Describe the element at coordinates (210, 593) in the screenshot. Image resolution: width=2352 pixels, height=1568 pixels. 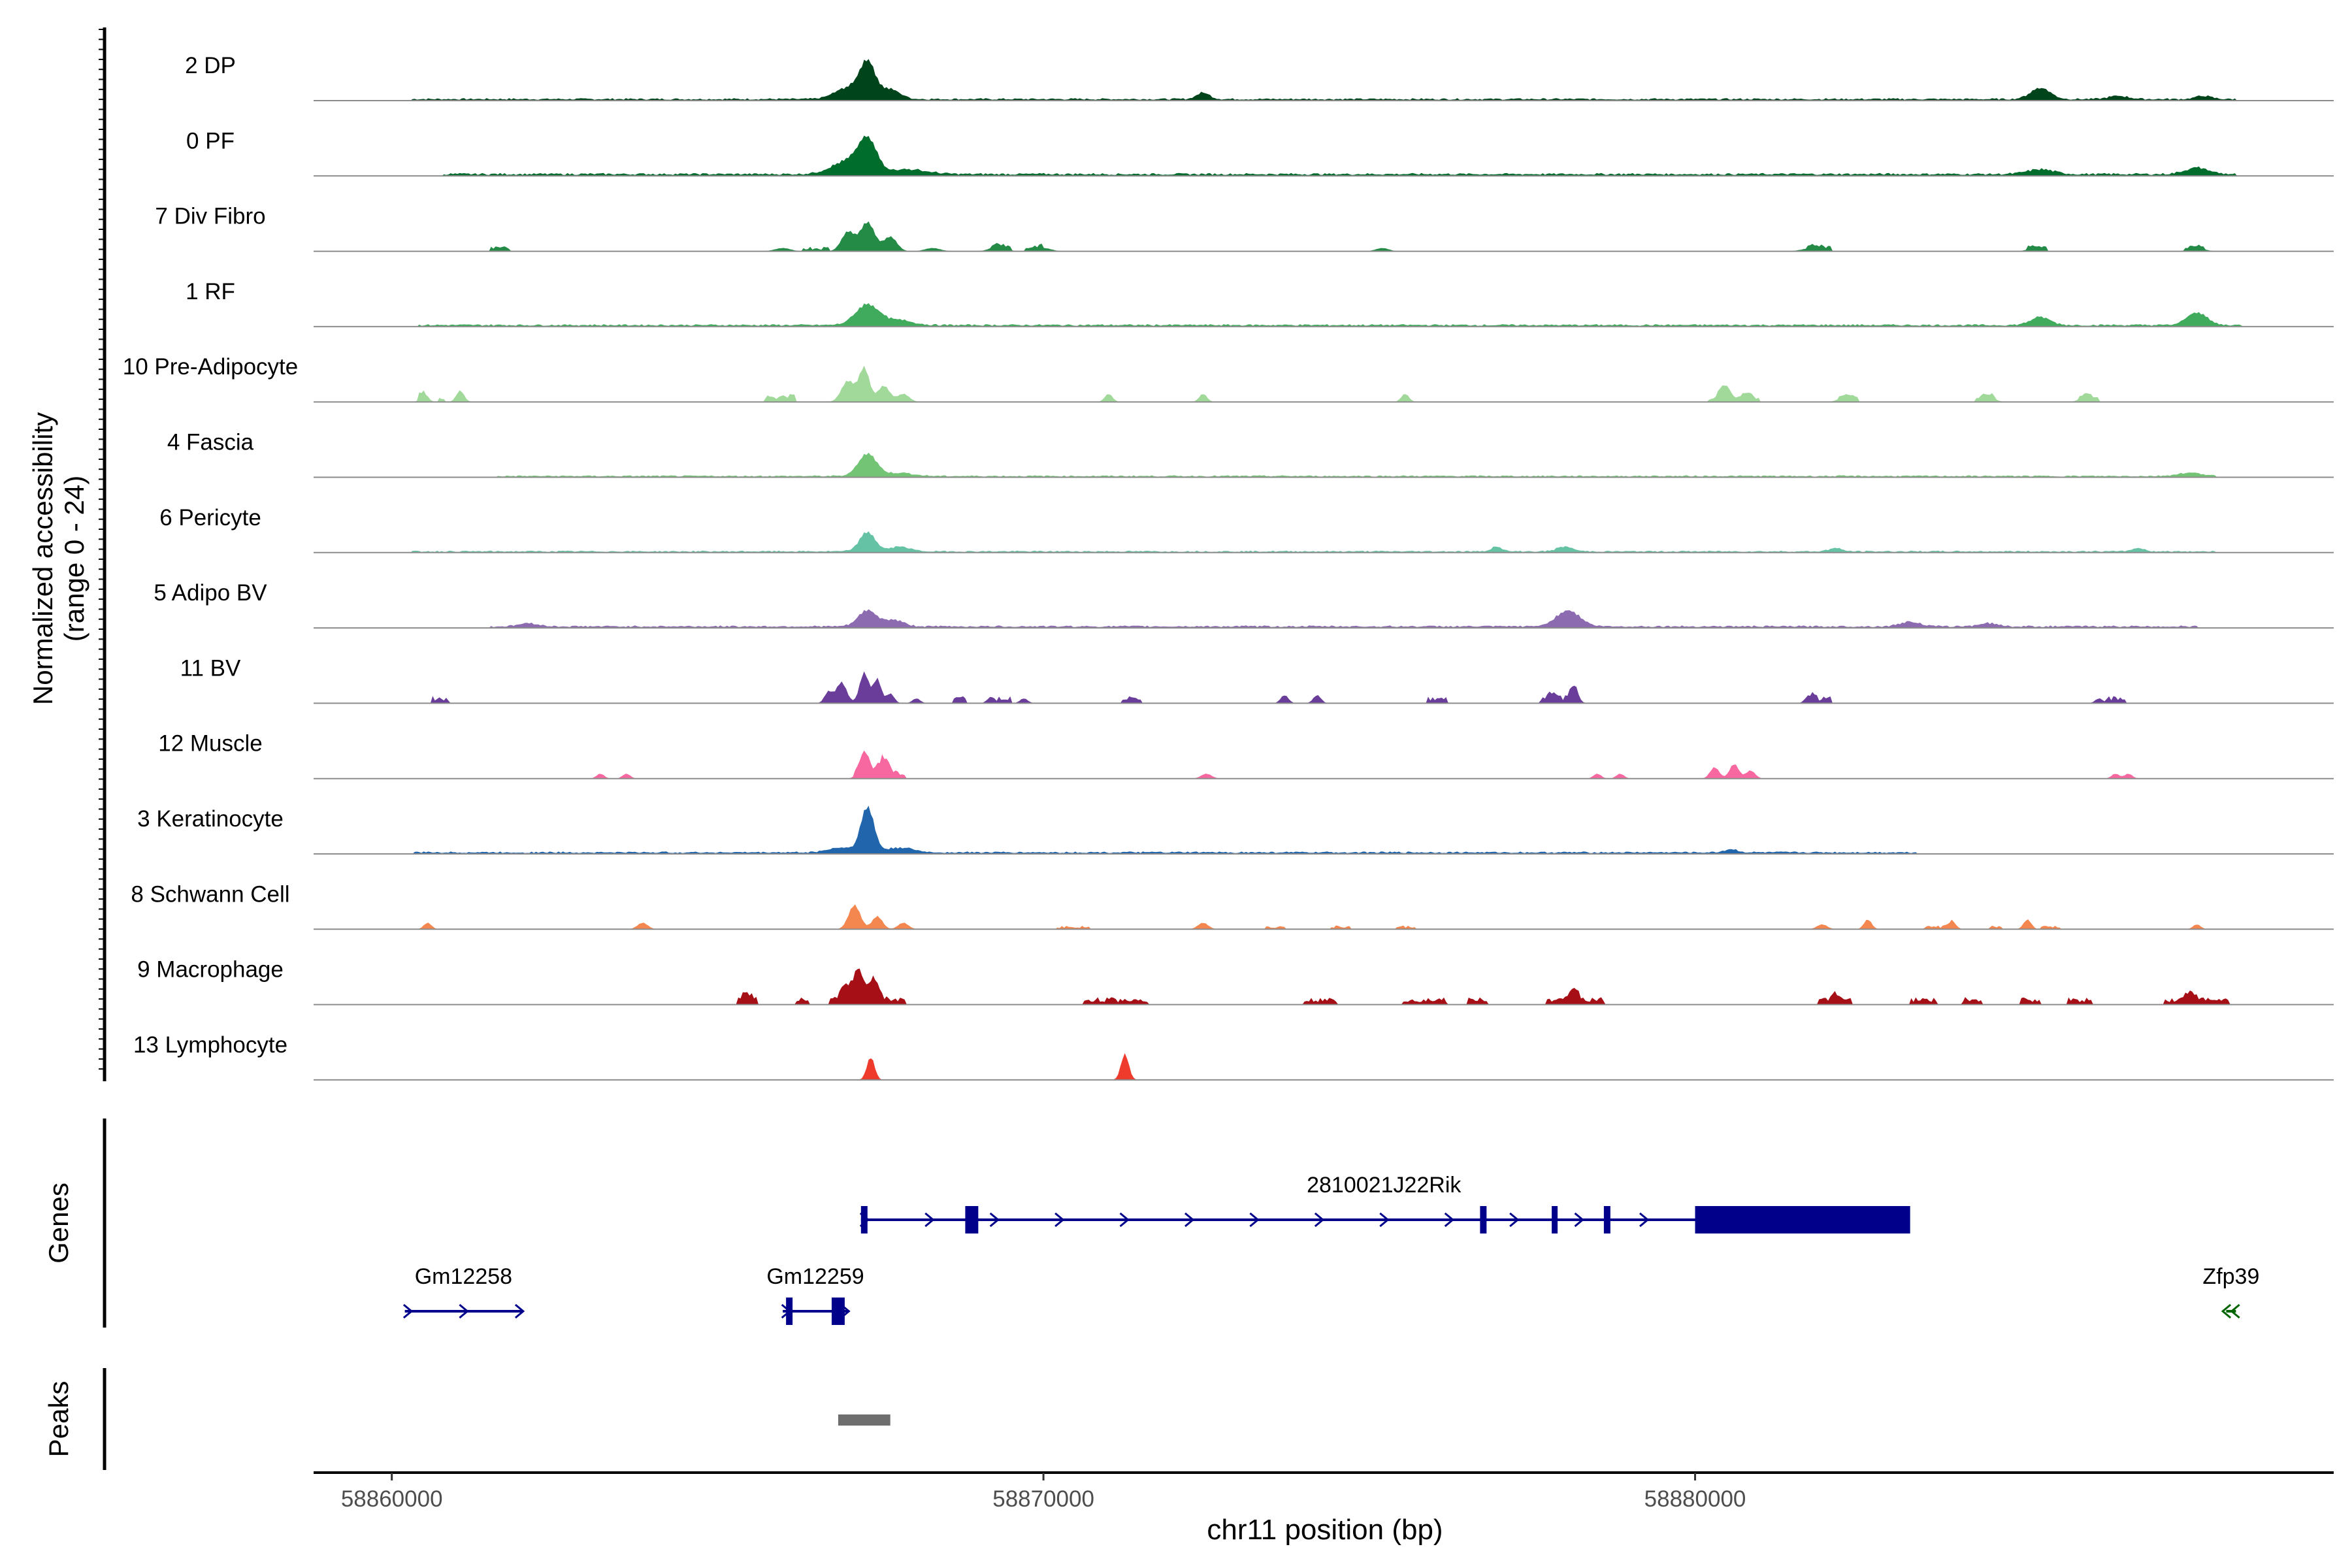
I see `track-label: 5 Adipo BV` at that location.